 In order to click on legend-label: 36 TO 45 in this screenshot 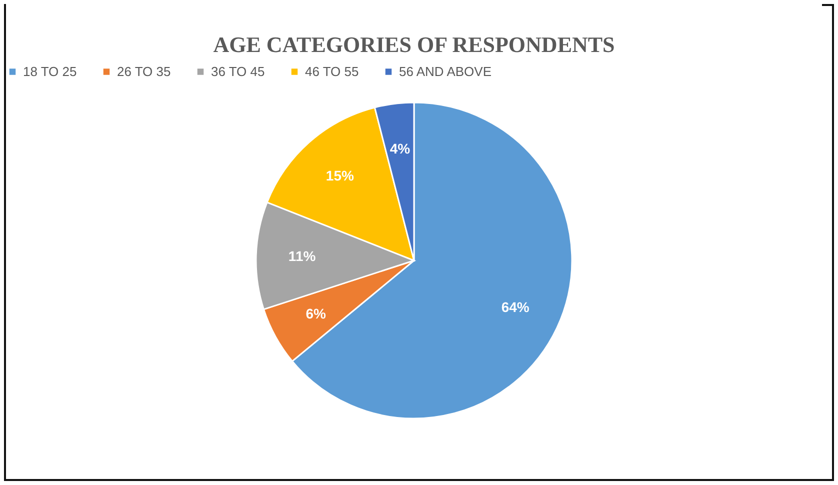, I will do `click(238, 71)`.